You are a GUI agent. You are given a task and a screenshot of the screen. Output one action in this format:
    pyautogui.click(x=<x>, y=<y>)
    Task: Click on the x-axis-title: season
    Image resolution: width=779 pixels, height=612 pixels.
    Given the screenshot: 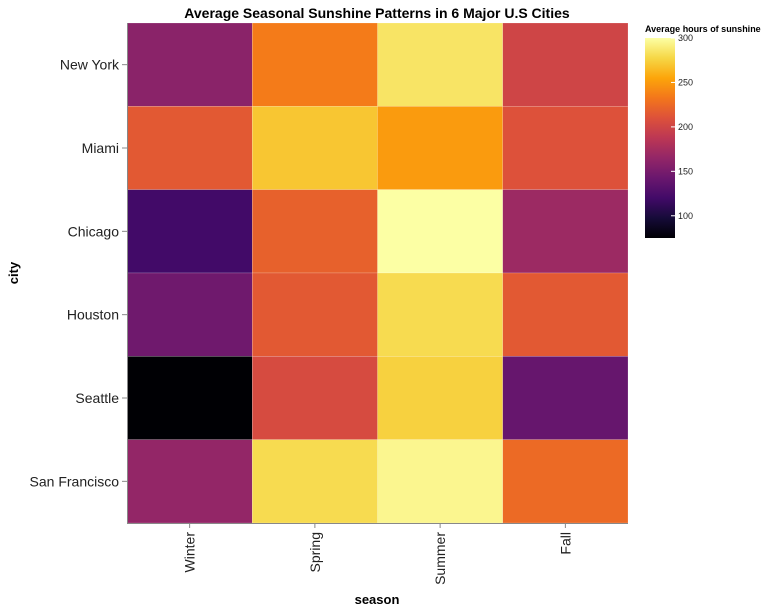 What is the action you would take?
    pyautogui.click(x=377, y=599)
    